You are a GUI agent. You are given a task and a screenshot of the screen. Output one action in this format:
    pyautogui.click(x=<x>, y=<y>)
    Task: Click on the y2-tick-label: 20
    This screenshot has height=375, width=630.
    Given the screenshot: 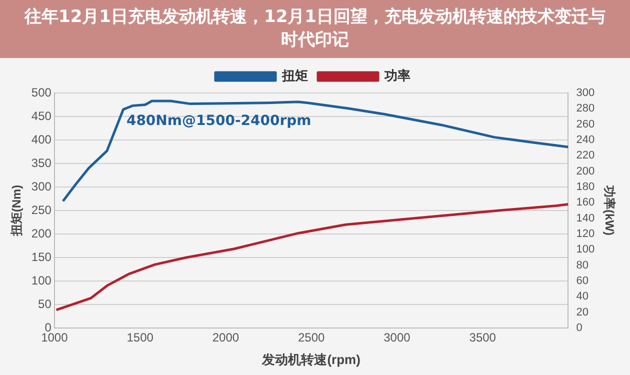 What is the action you would take?
    pyautogui.click(x=582, y=312)
    